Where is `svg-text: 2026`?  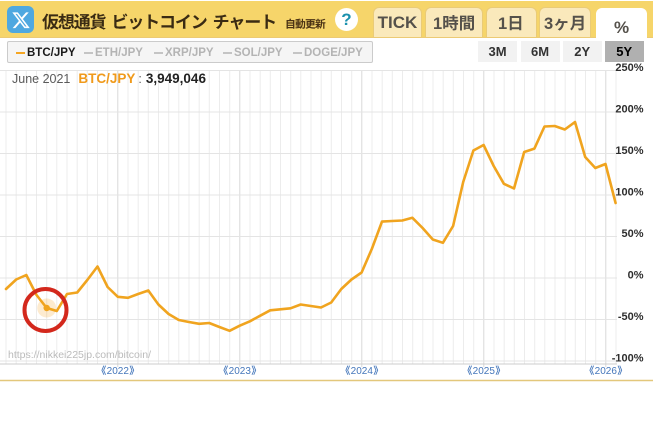 svg-text: 2026 is located at coordinates (606, 371).